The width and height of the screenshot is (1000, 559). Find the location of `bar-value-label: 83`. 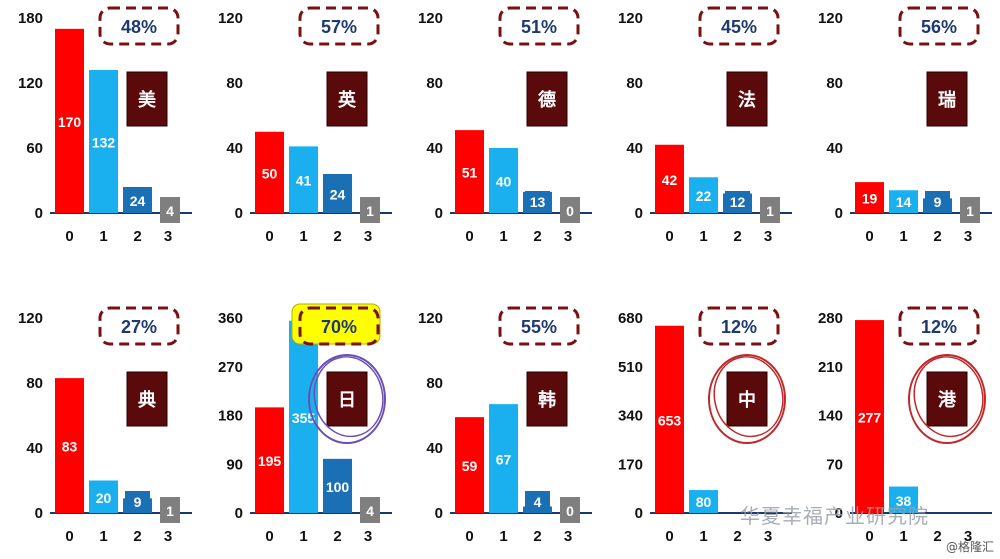

bar-value-label: 83 is located at coordinates (70, 447).